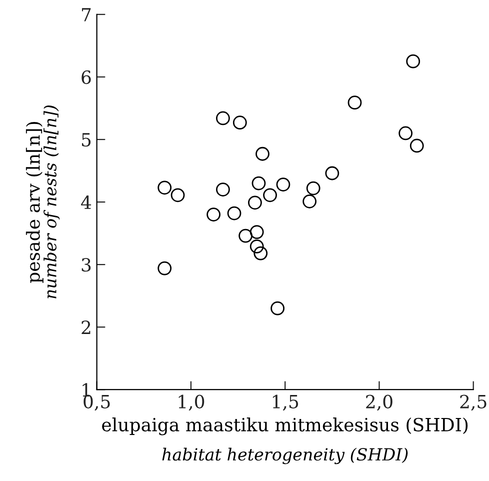 This screenshot has height=481, width=489. What do you see at coordinates (86, 77) in the screenshot?
I see `y-tick-label: 6` at bounding box center [86, 77].